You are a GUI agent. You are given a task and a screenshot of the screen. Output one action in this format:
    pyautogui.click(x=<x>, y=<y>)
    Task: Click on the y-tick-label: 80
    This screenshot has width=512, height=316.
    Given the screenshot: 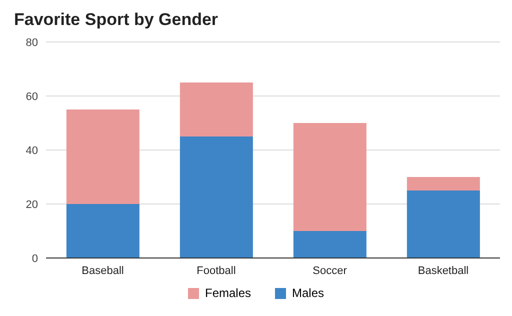 What is the action you would take?
    pyautogui.click(x=32, y=42)
    